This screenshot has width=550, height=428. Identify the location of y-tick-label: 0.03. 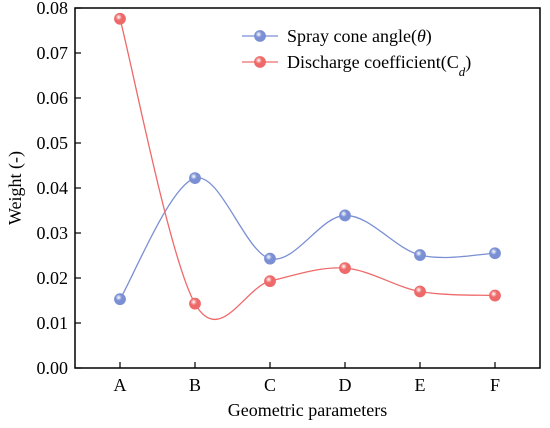
(53, 233).